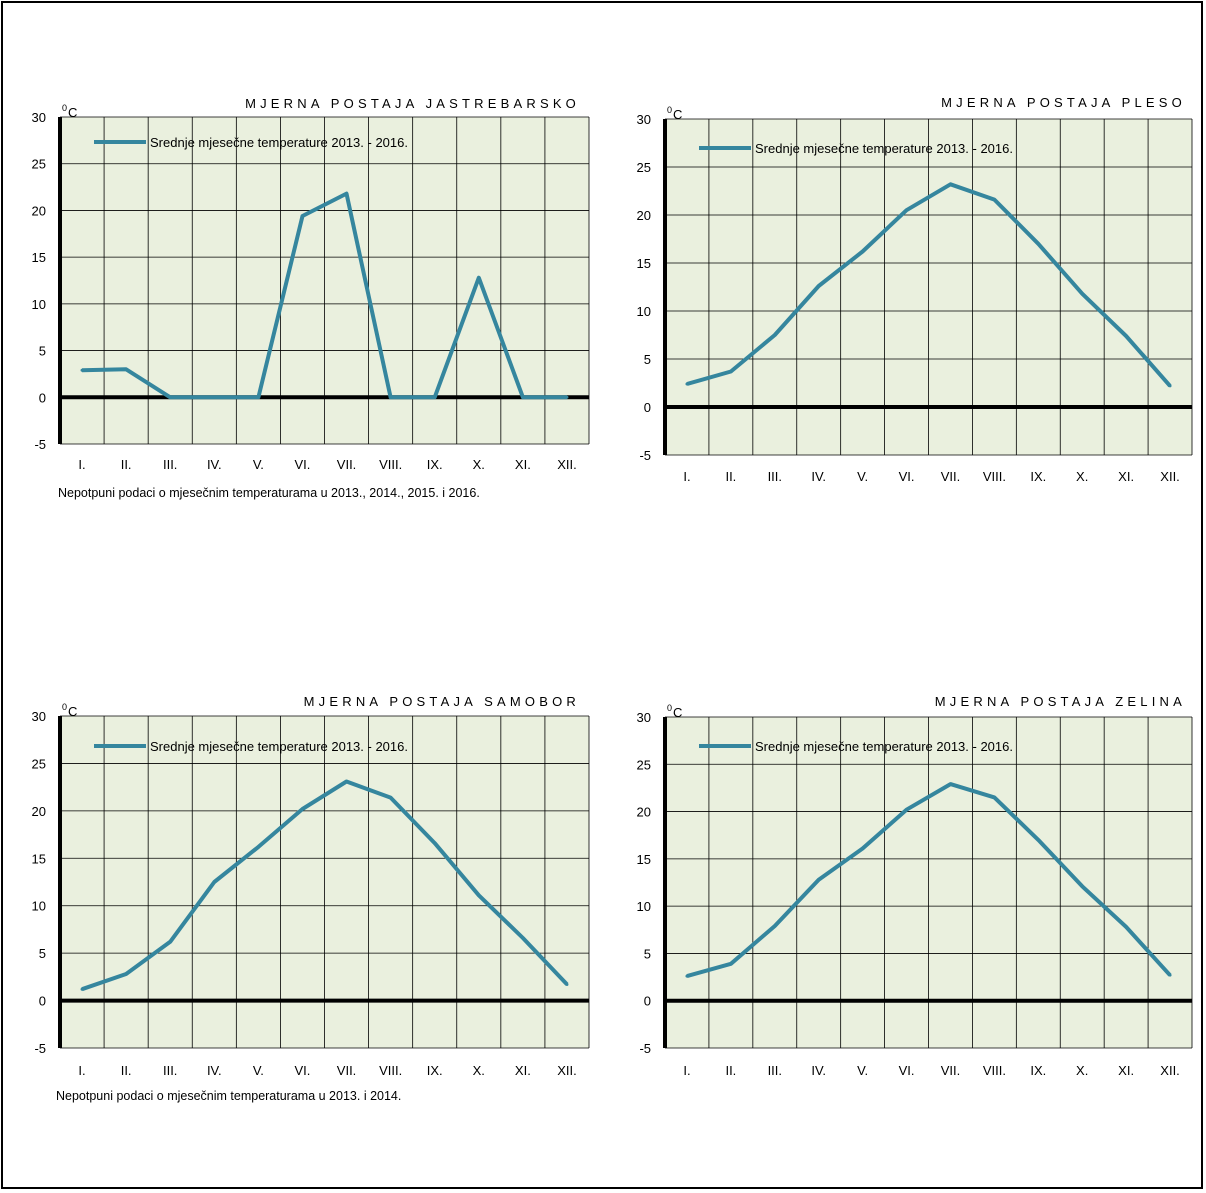 The image size is (1206, 1193). What do you see at coordinates (647, 407) in the screenshot?
I see `y-tick-label: 0` at bounding box center [647, 407].